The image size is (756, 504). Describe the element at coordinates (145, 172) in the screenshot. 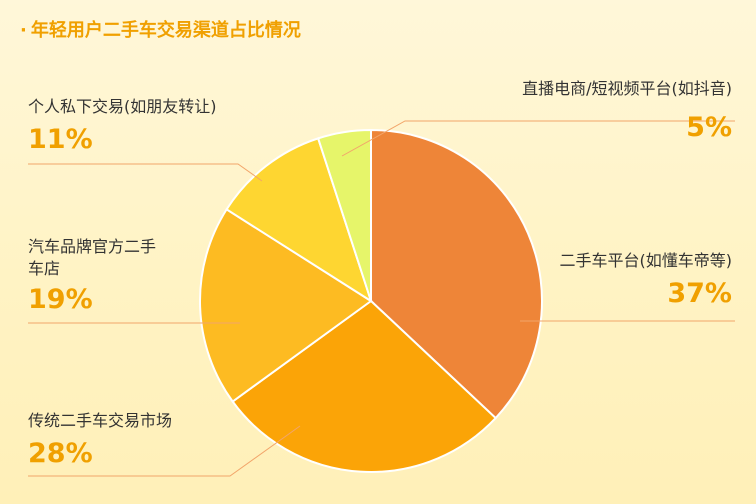

I see `leader-line-private` at that location.